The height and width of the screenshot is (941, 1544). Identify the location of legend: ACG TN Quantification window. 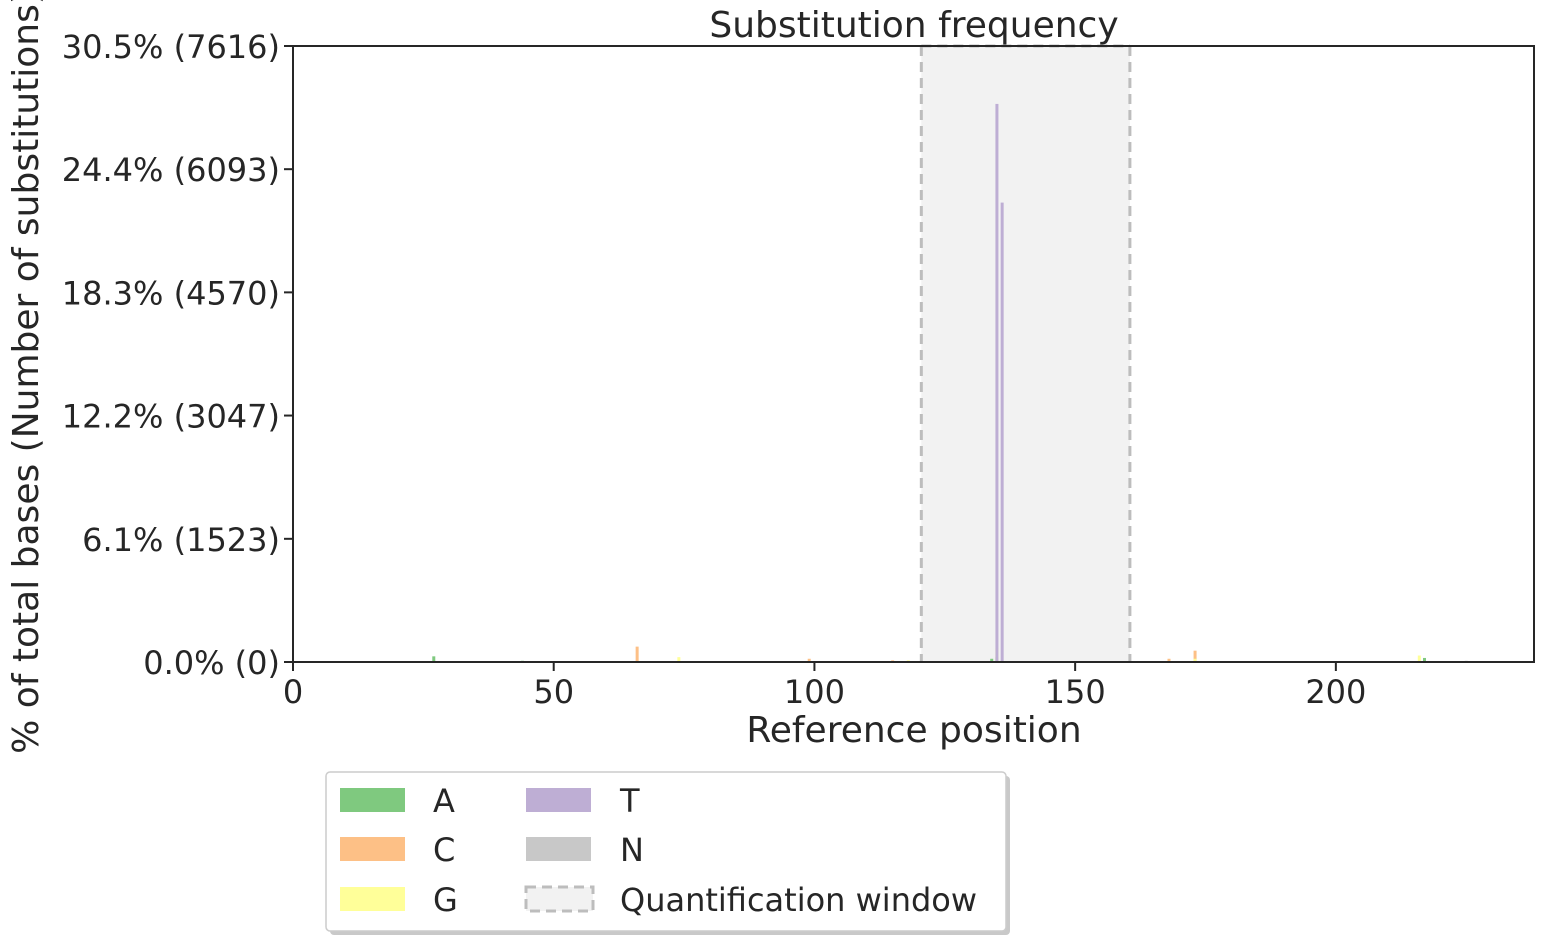
(667, 853).